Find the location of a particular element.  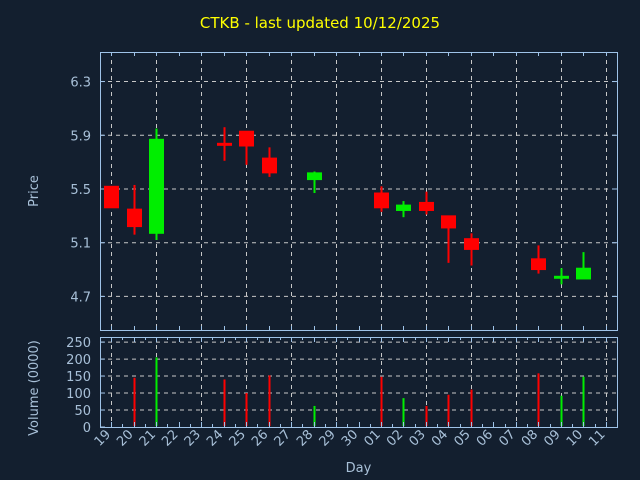

day-xtick-label: 30 is located at coordinates (350, 438).